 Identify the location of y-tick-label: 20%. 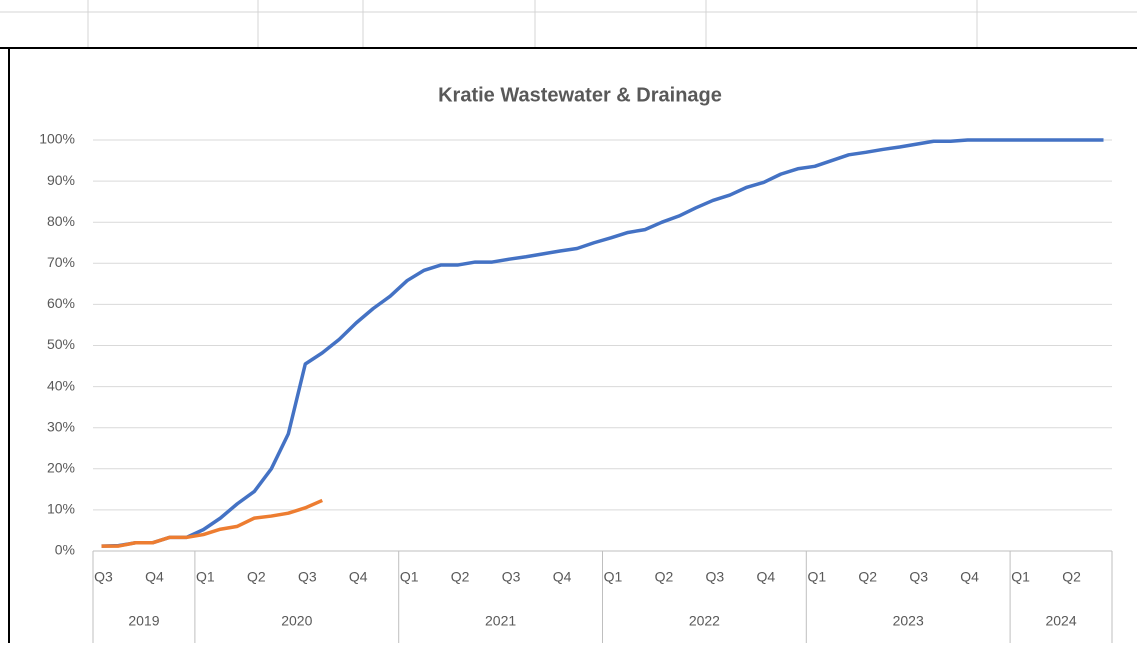
(61, 468).